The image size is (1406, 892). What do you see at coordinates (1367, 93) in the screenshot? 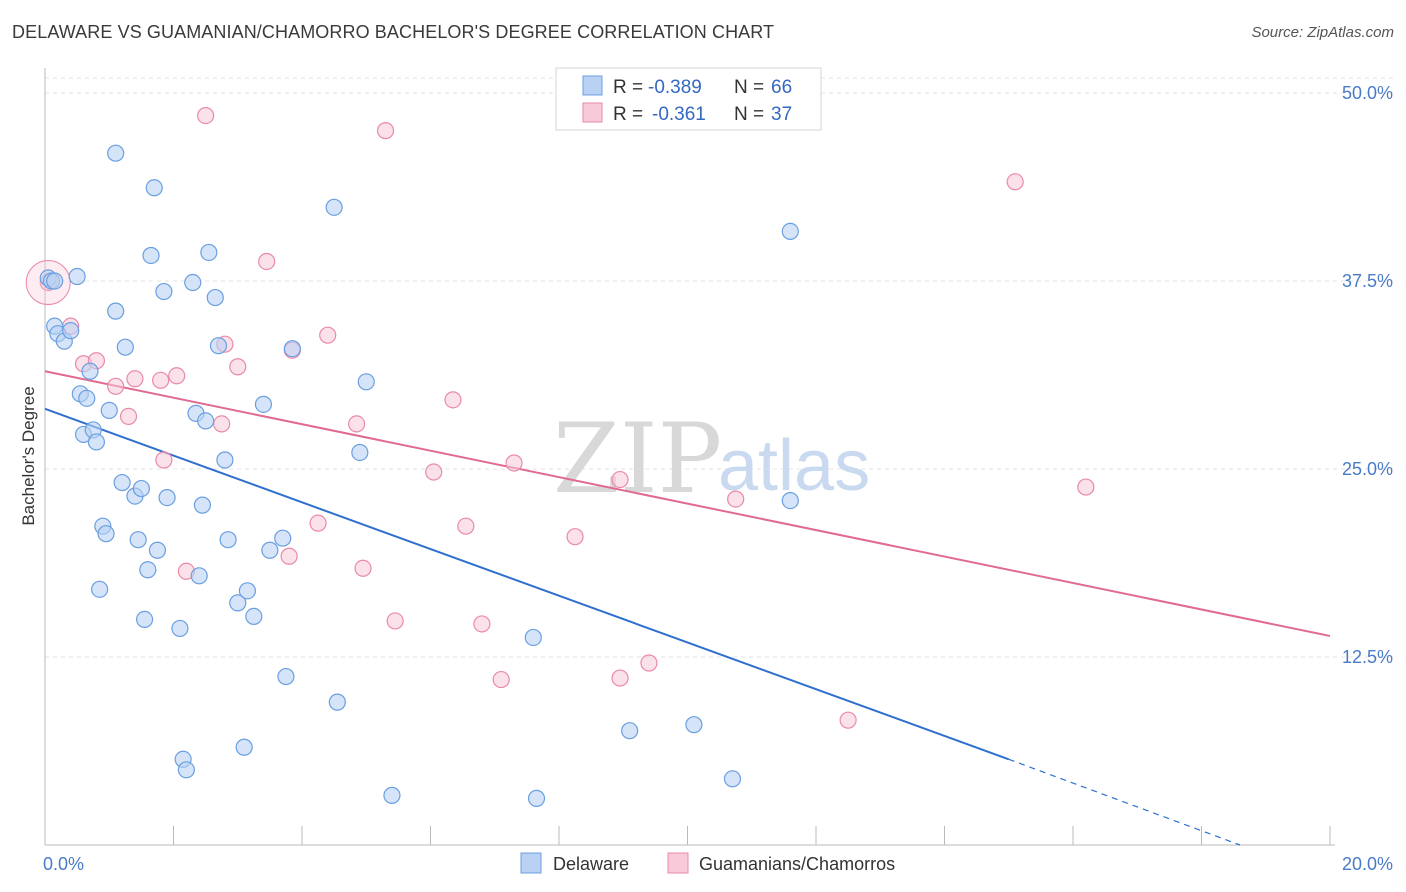
I see `y-tick-label: 50.0%` at bounding box center [1367, 93].